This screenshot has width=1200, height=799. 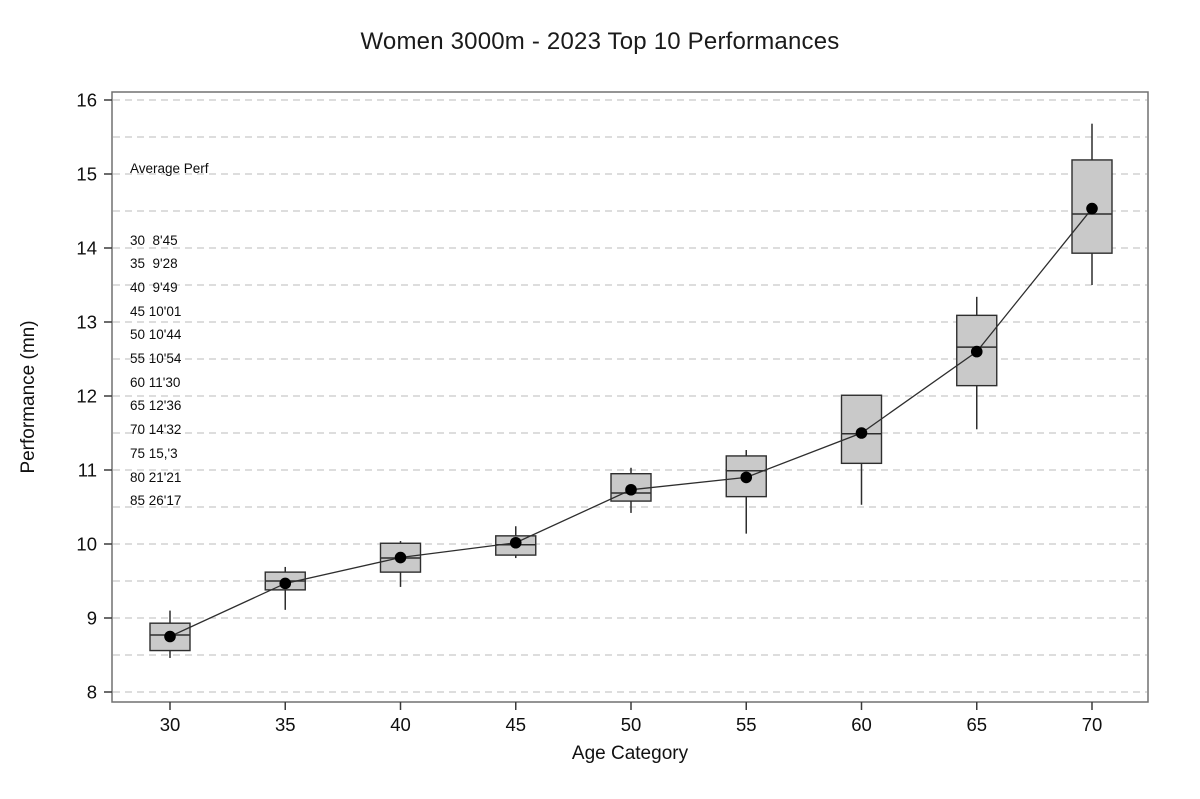 I want to click on y-tick-label: 13, so click(x=86, y=322).